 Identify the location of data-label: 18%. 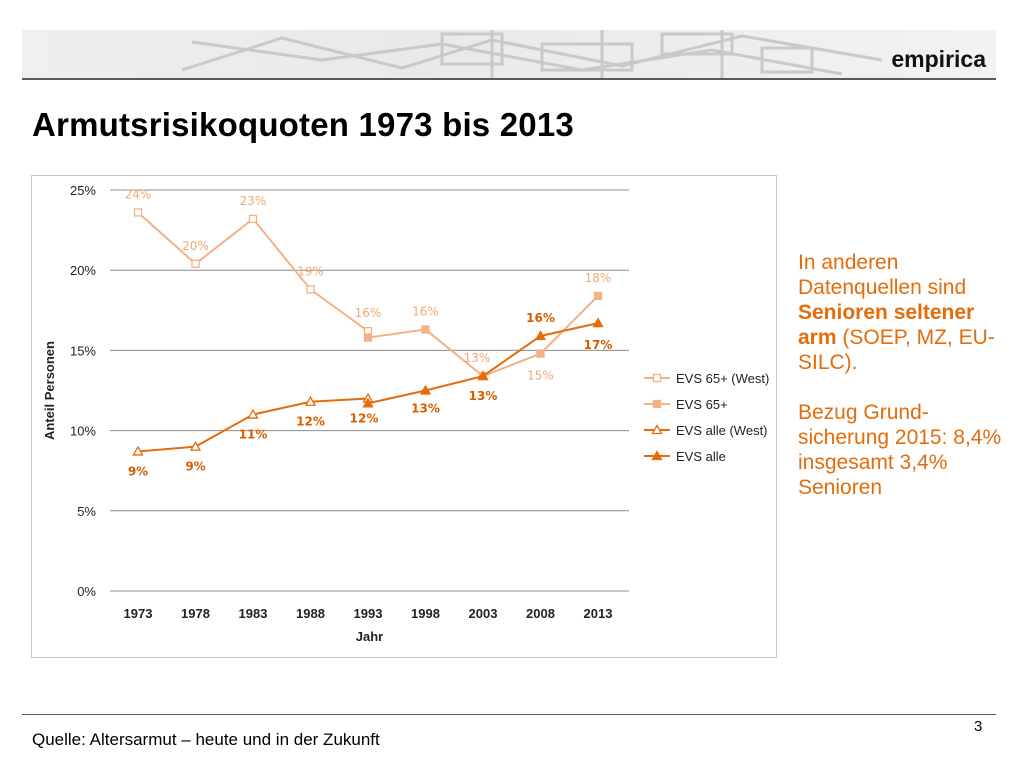
(598, 278).